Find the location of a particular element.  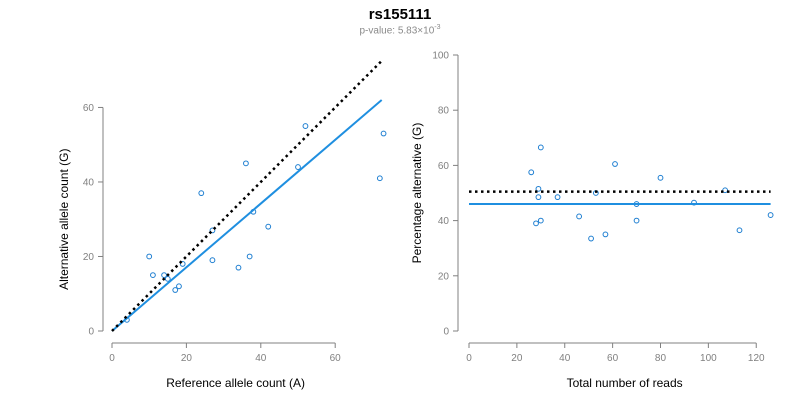

p-value-subtitle: p-value: 5.83×10-3 is located at coordinates (400, 30).